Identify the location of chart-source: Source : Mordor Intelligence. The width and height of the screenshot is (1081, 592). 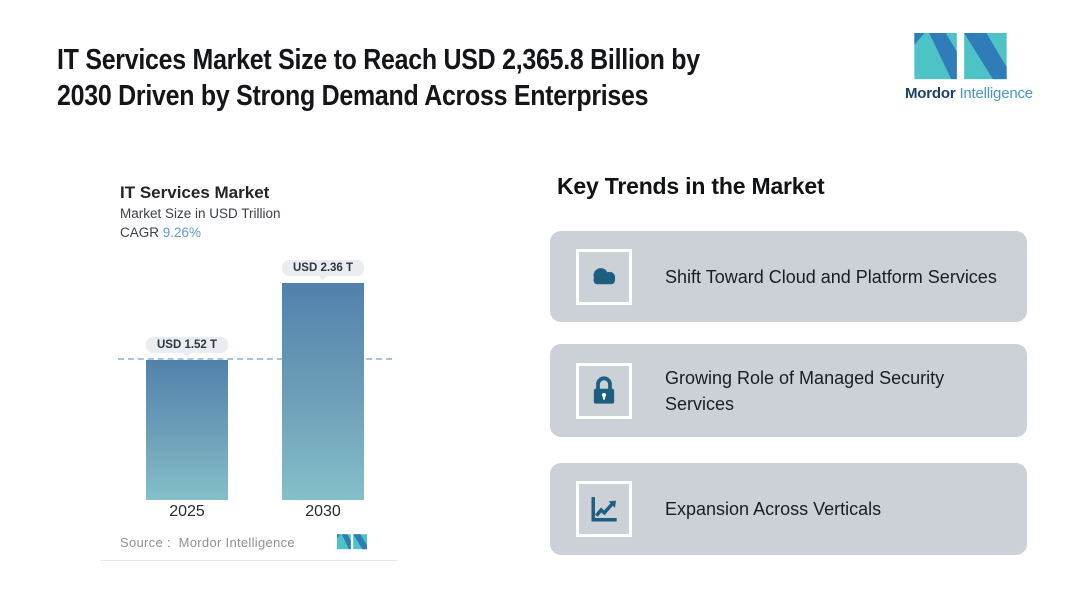
(207, 542).